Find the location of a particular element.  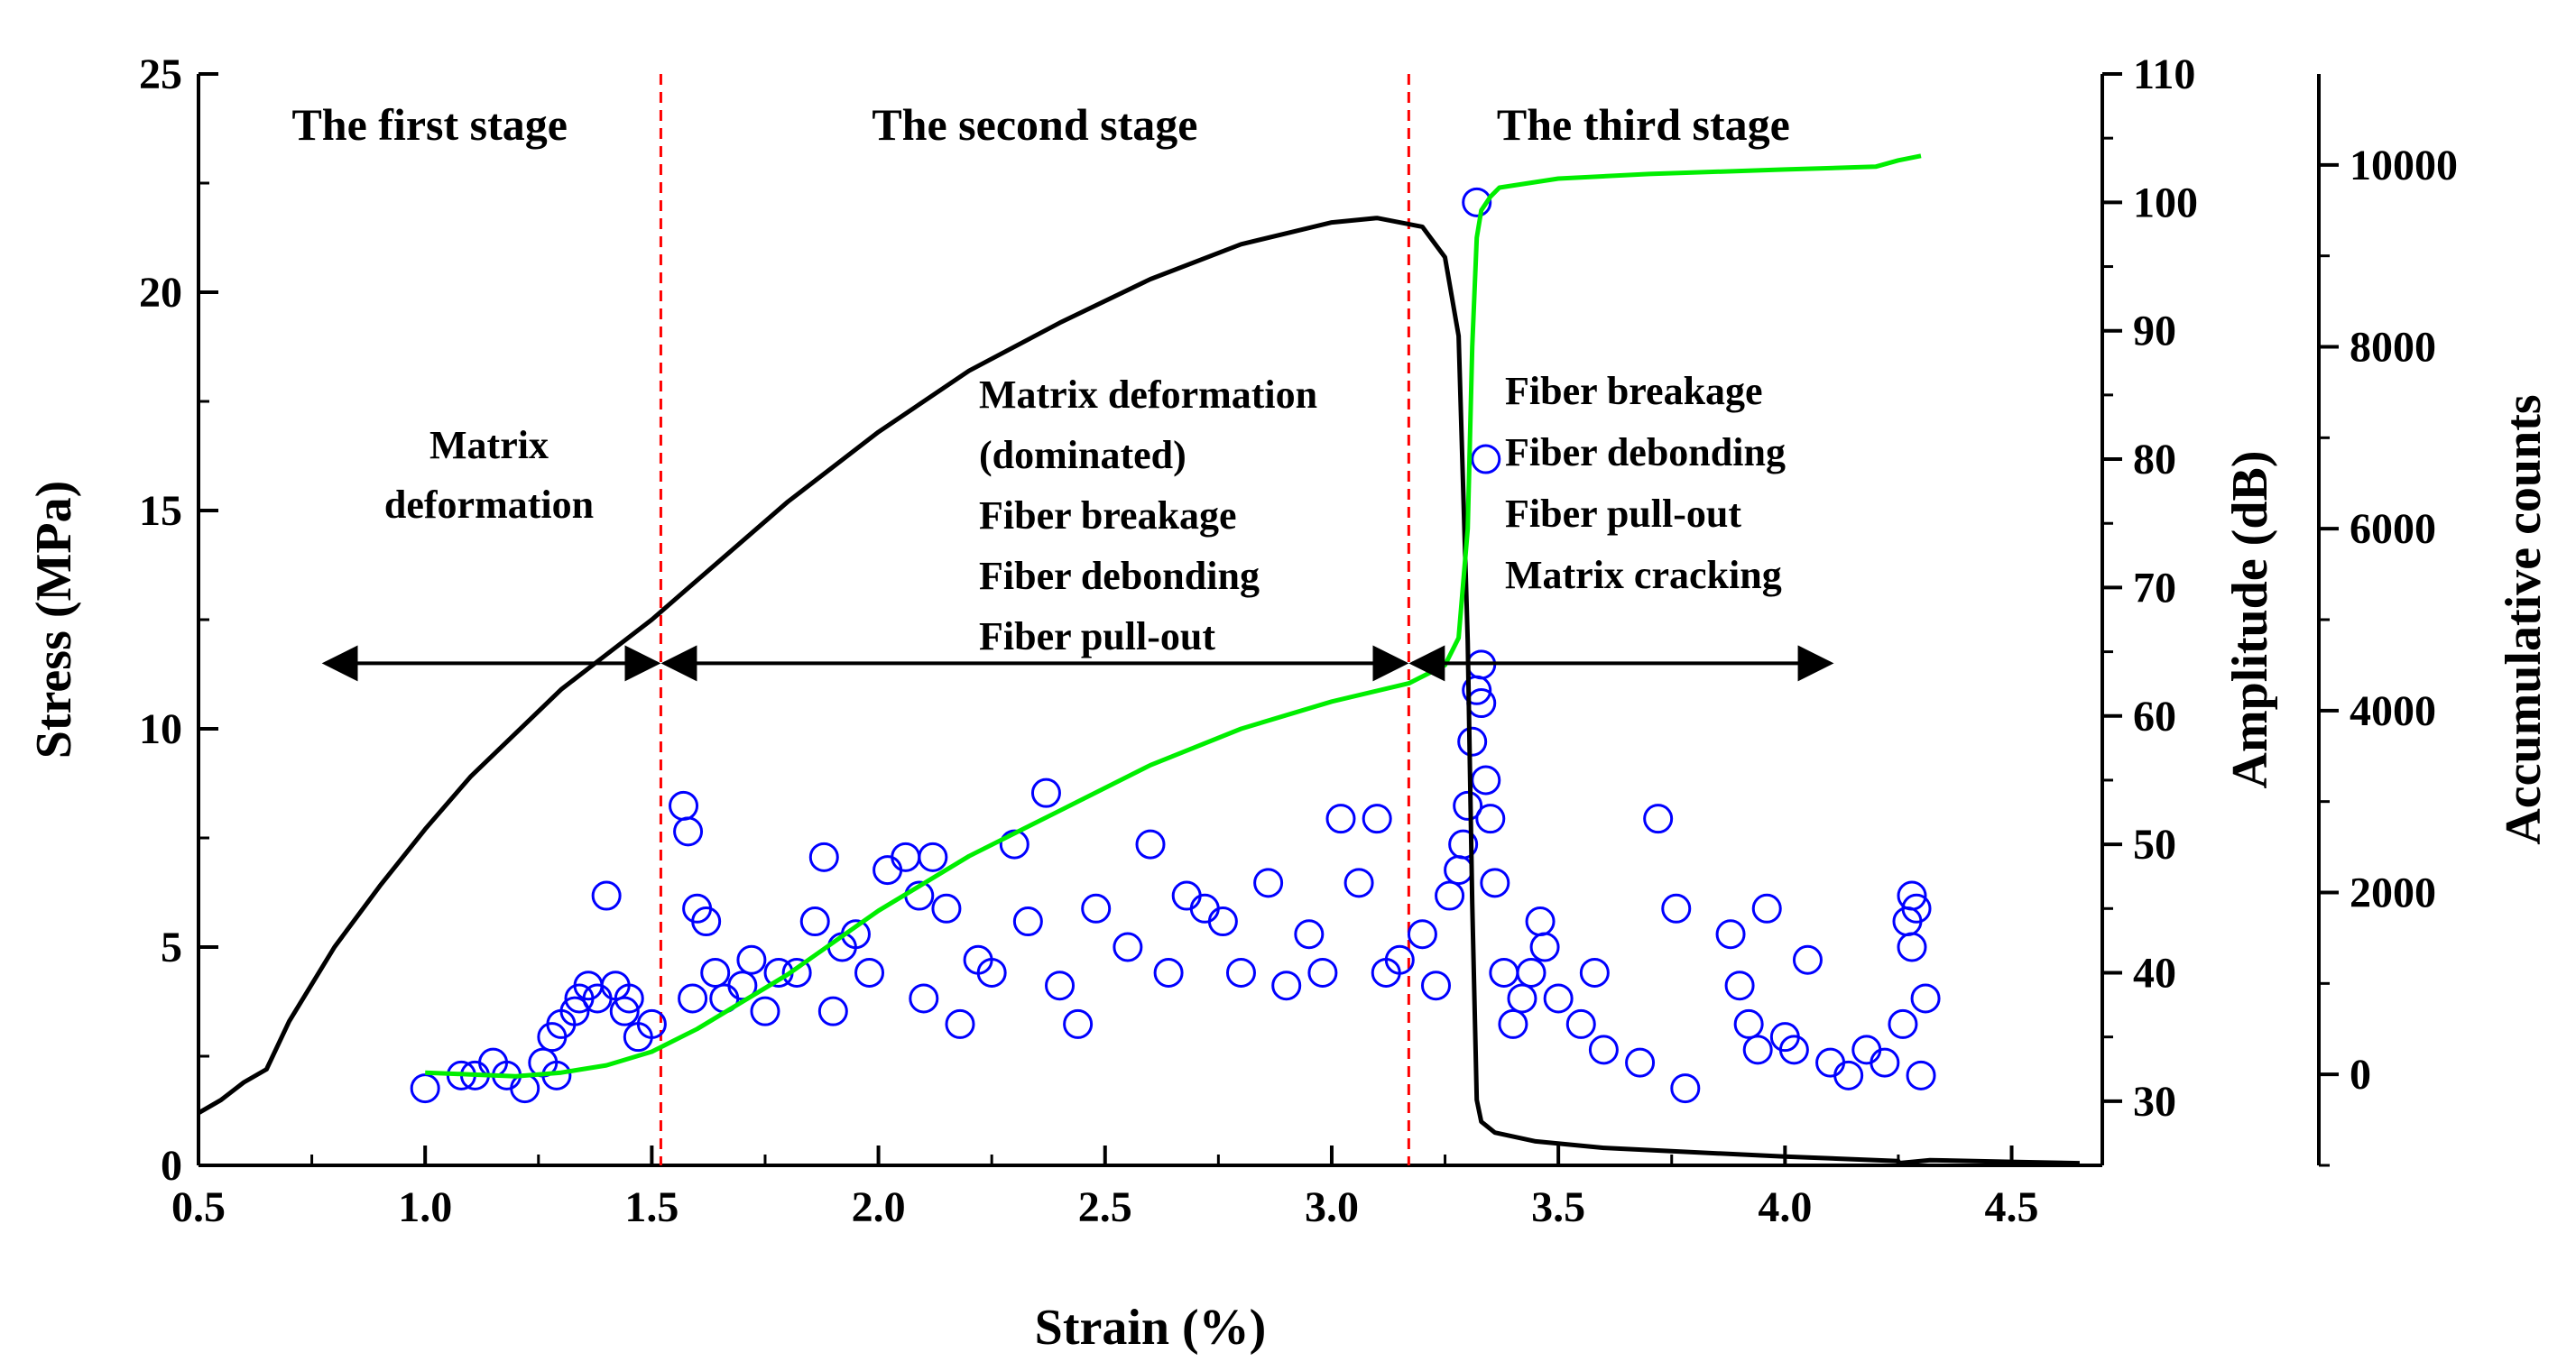

stage-title-2: The second stage is located at coordinates (1034, 124).